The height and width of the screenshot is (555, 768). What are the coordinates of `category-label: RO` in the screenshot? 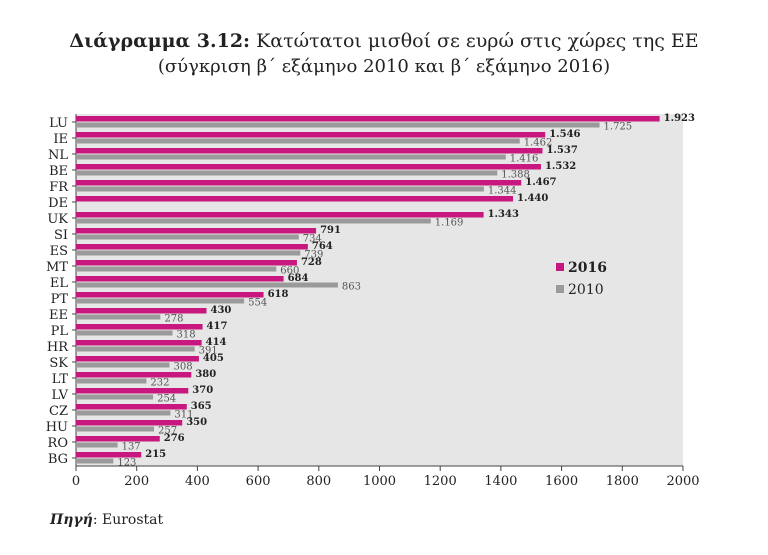 It's located at (58, 443).